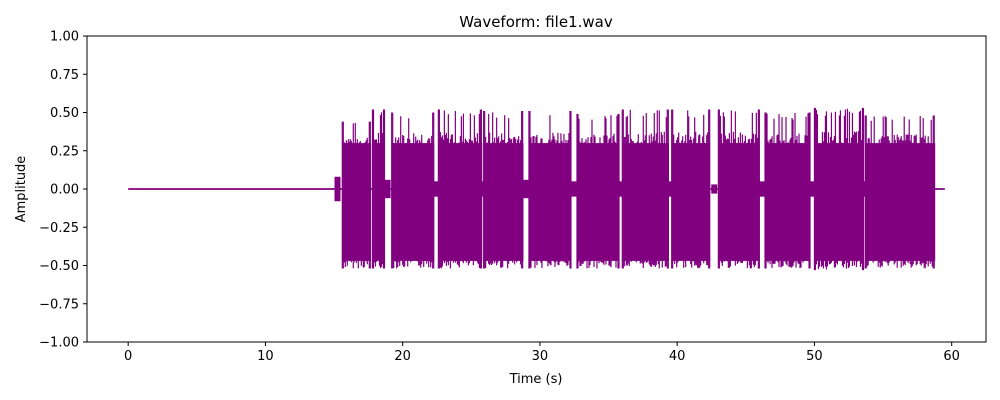  I want to click on x-tick-label: 50, so click(814, 356).